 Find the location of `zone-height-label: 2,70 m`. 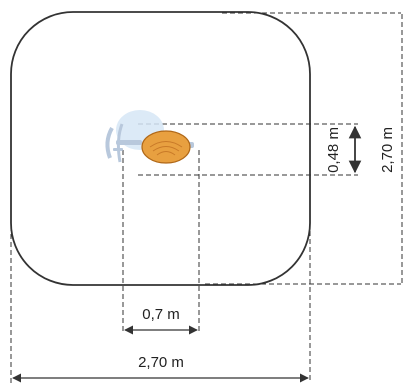

zone-height-label: 2,70 m is located at coordinates (387, 150).